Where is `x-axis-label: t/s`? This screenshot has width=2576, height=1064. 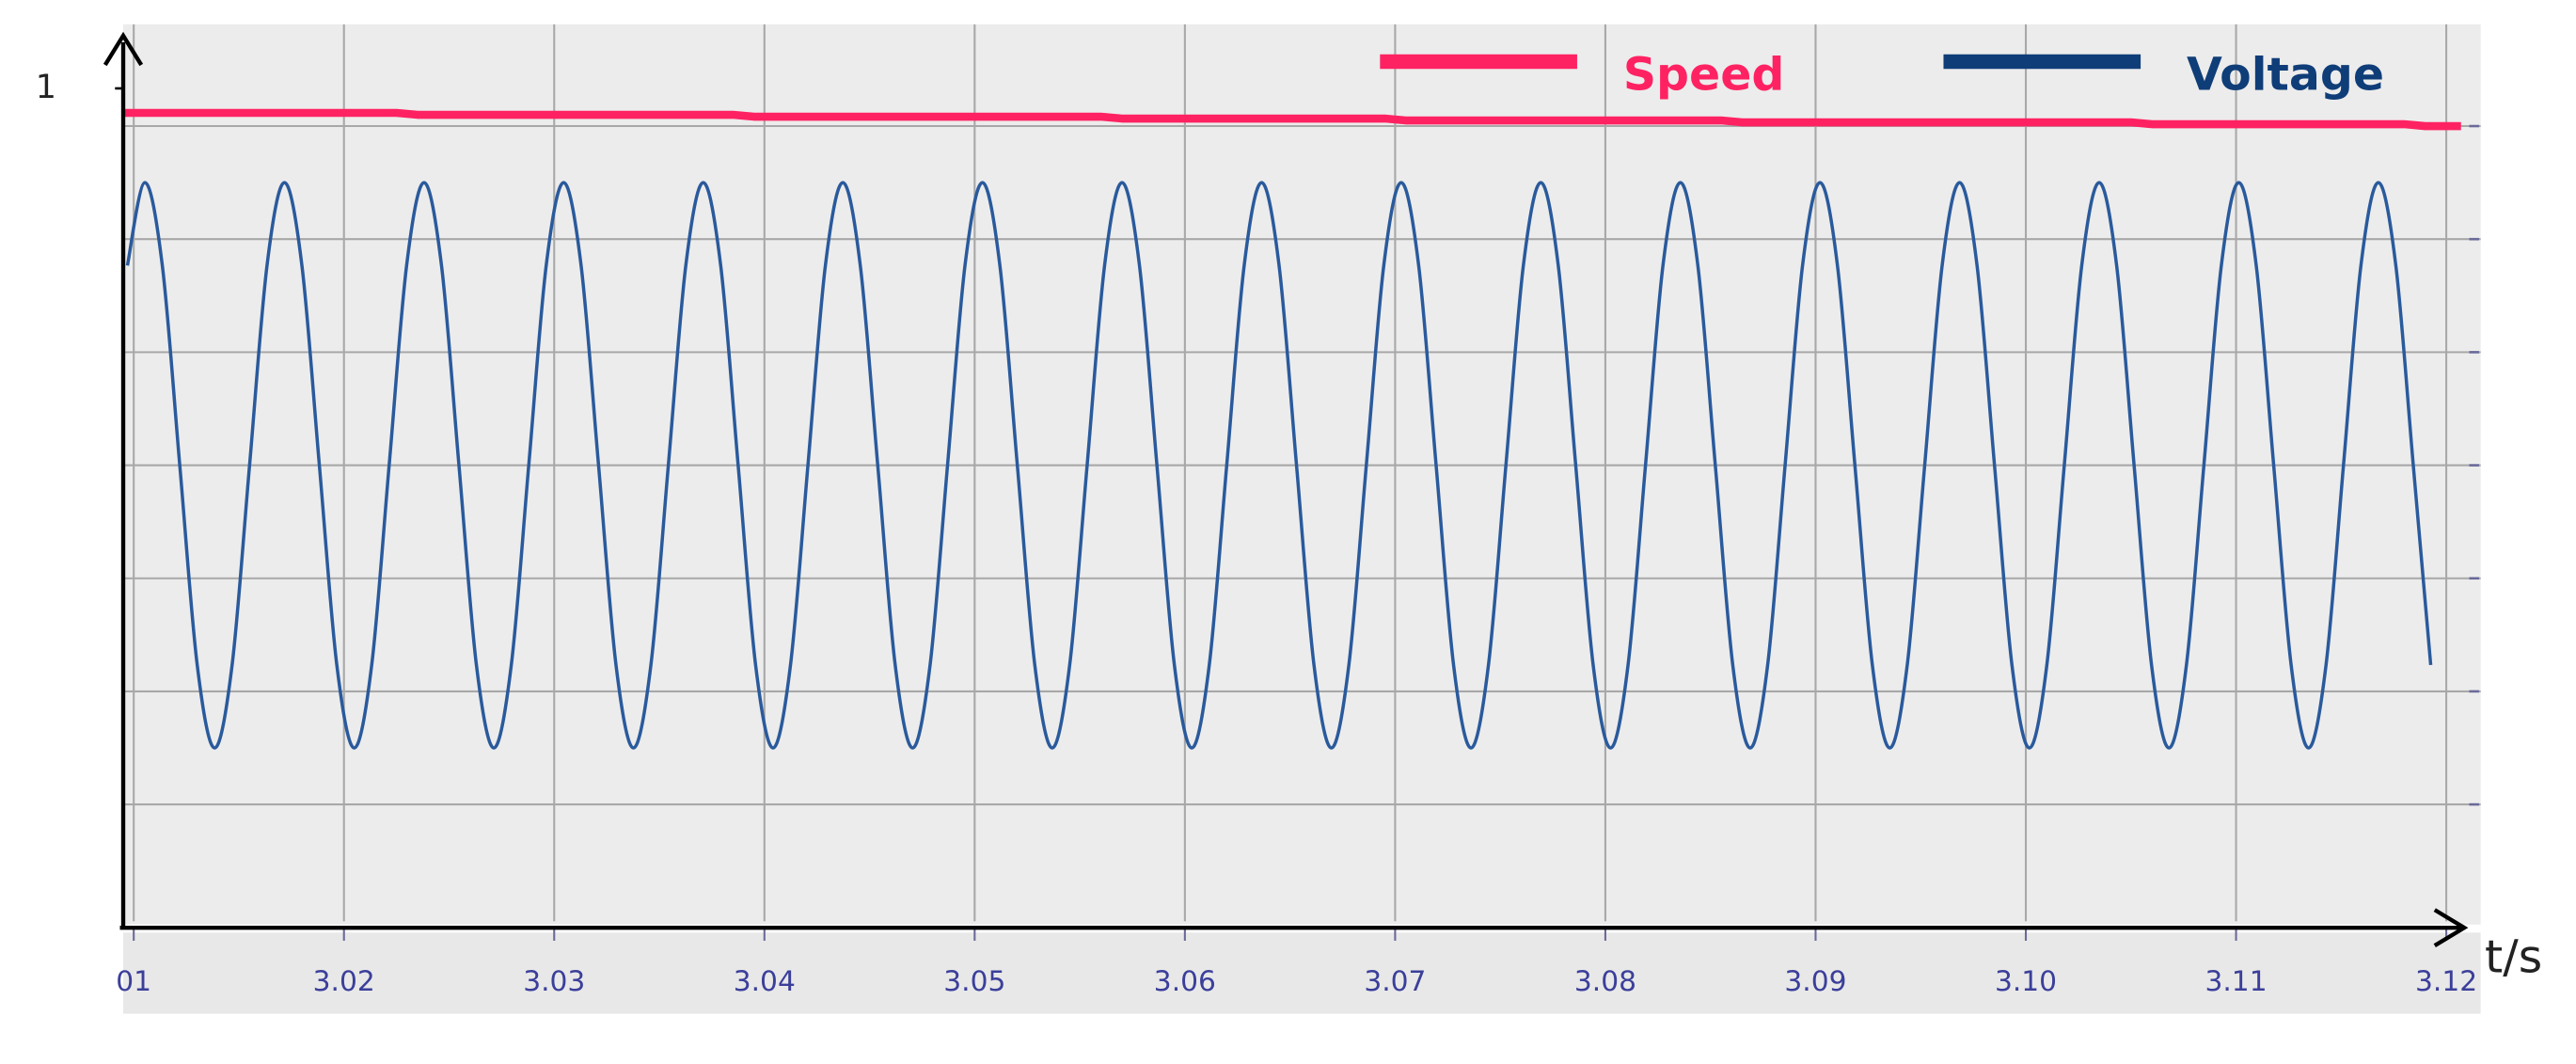 x-axis-label: t/s is located at coordinates (2513, 958).